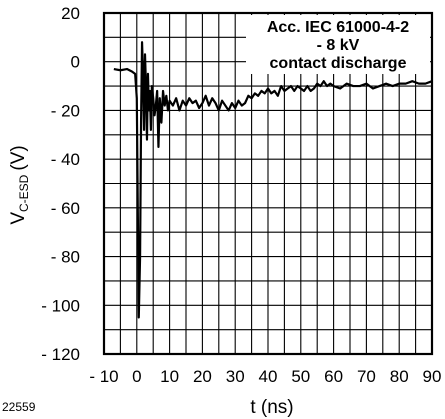 The height and width of the screenshot is (419, 445). I want to click on x-tick-label: 0, so click(136, 376).